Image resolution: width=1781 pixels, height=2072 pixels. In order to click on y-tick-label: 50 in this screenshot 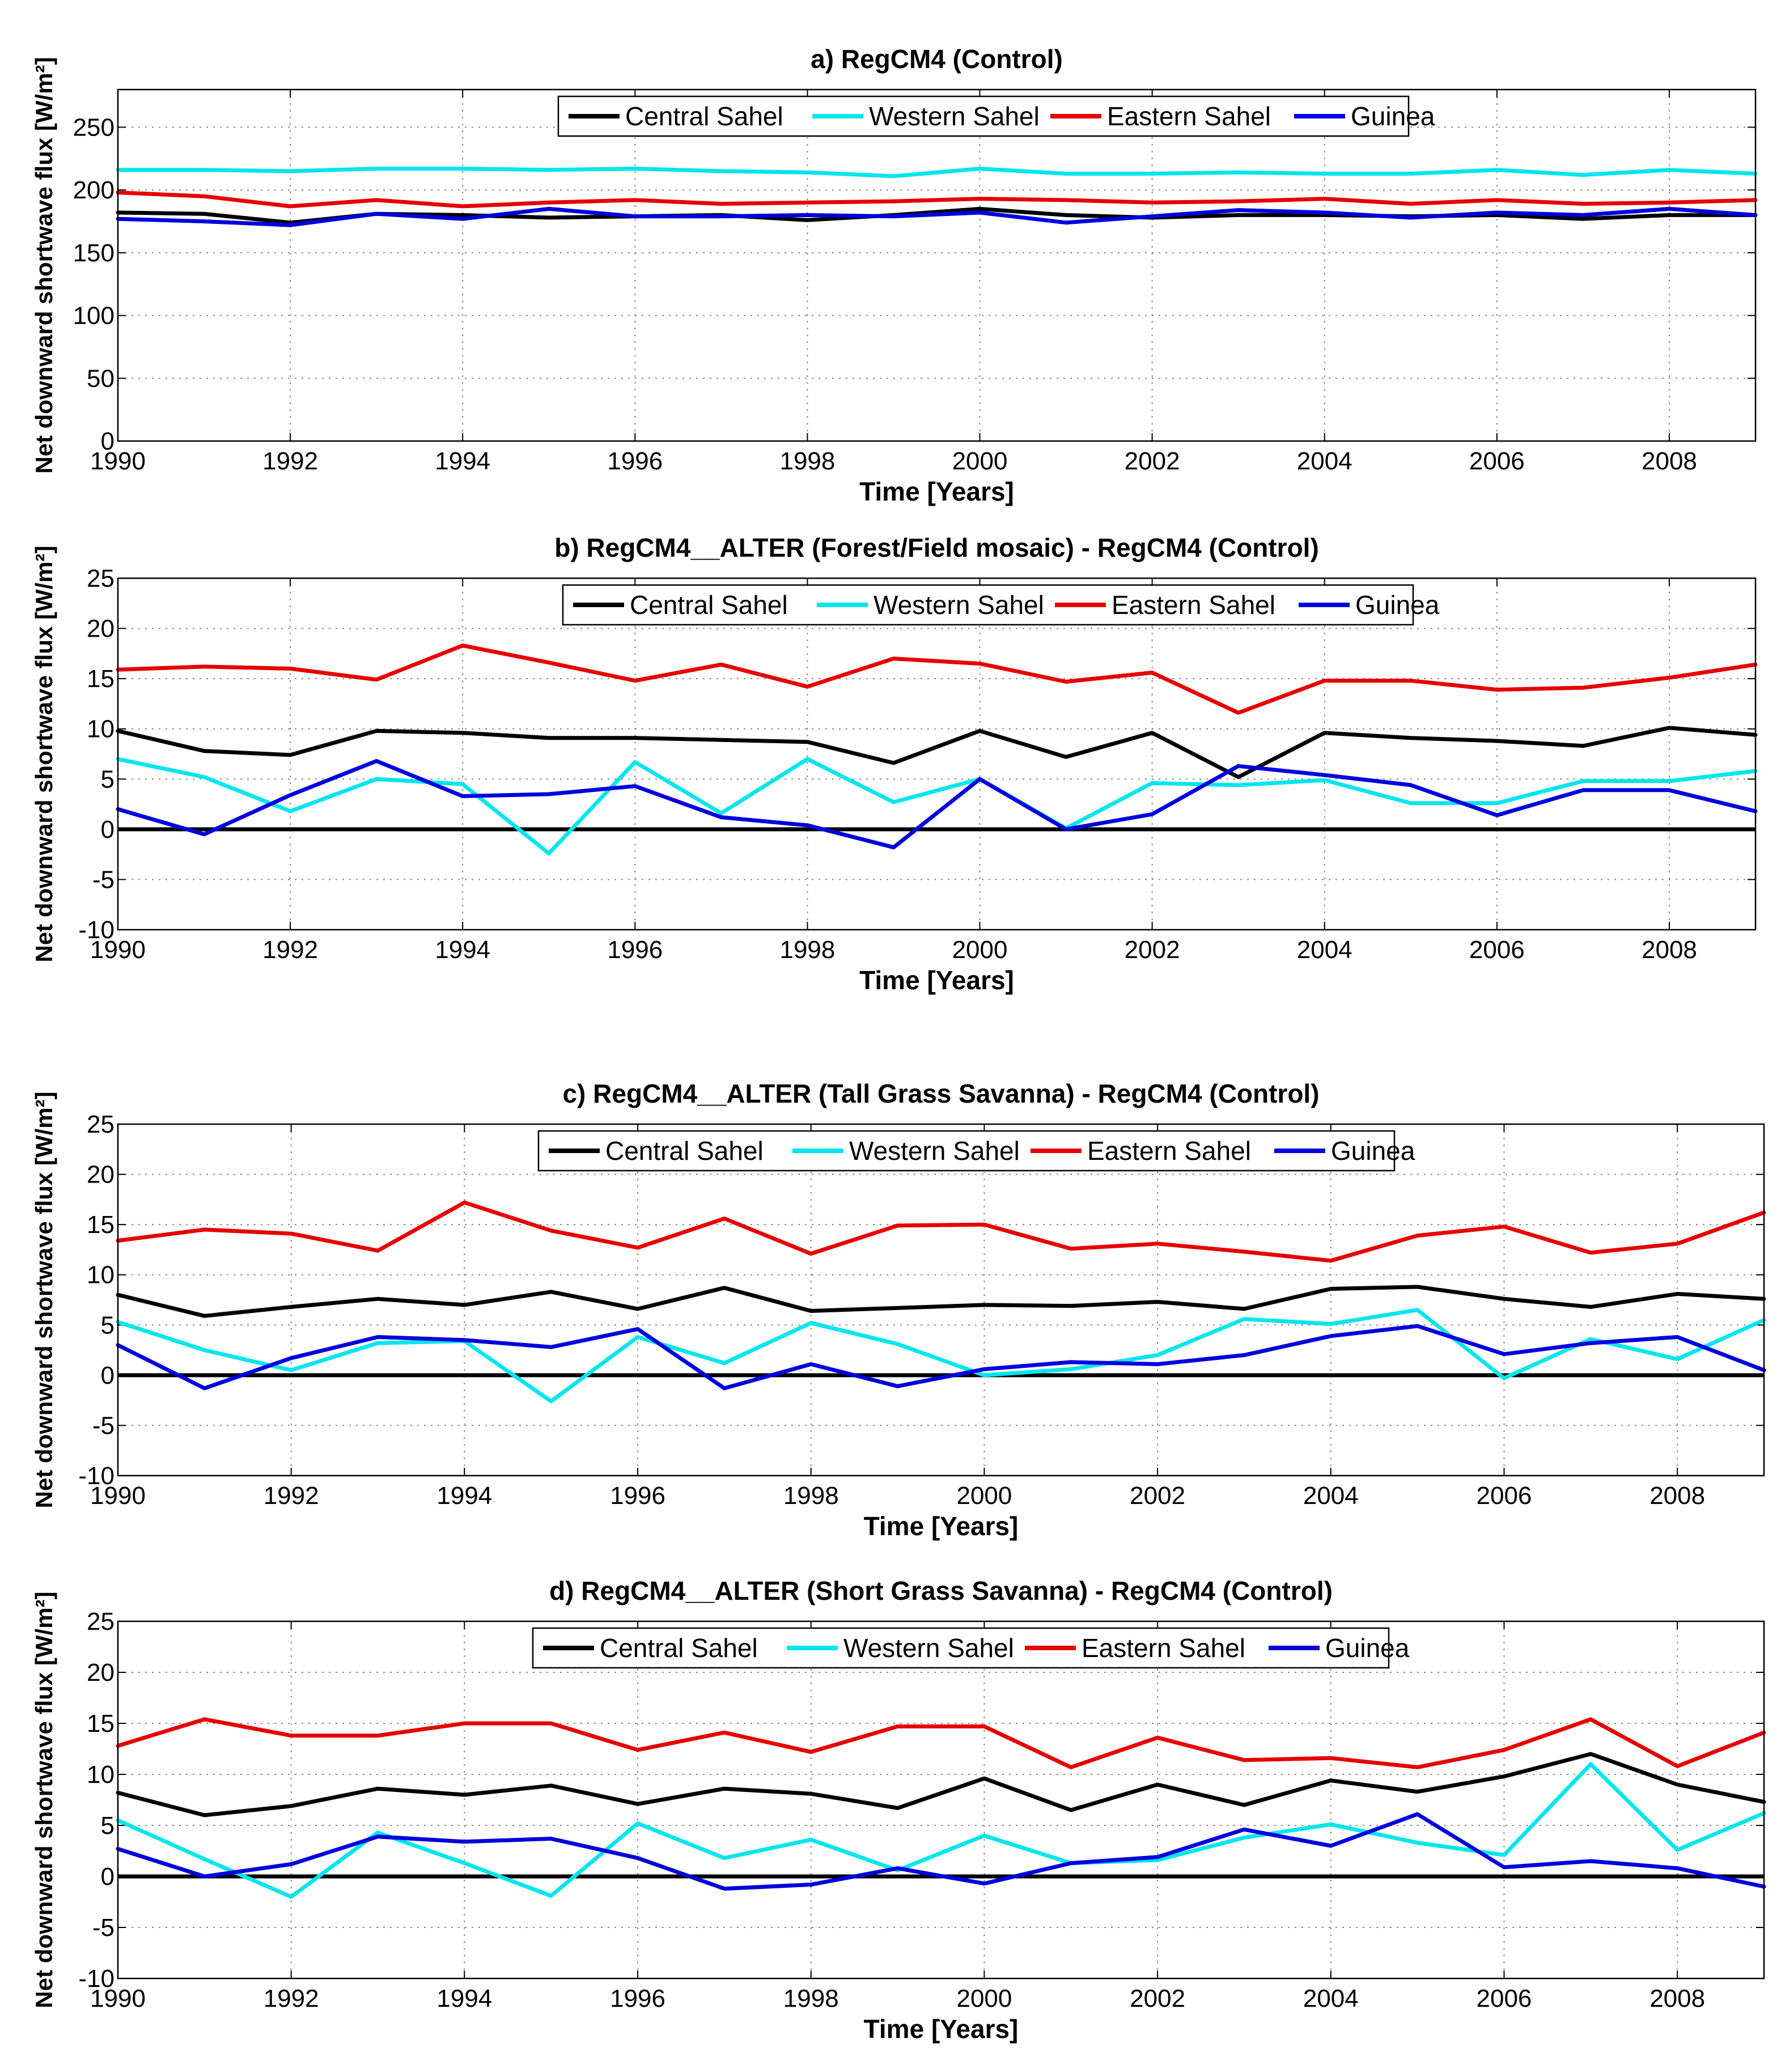, I will do `click(101, 378)`.